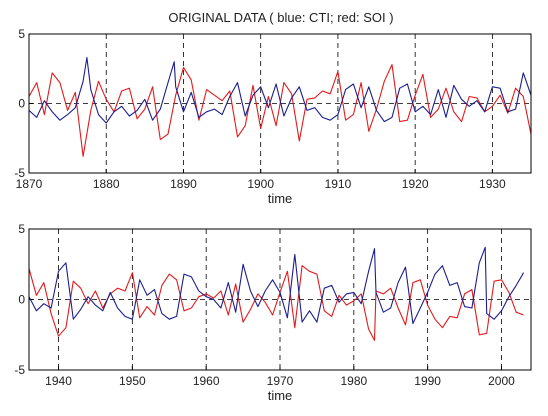  What do you see at coordinates (132, 381) in the screenshot?
I see `x-tick-label-1950: 1950` at bounding box center [132, 381].